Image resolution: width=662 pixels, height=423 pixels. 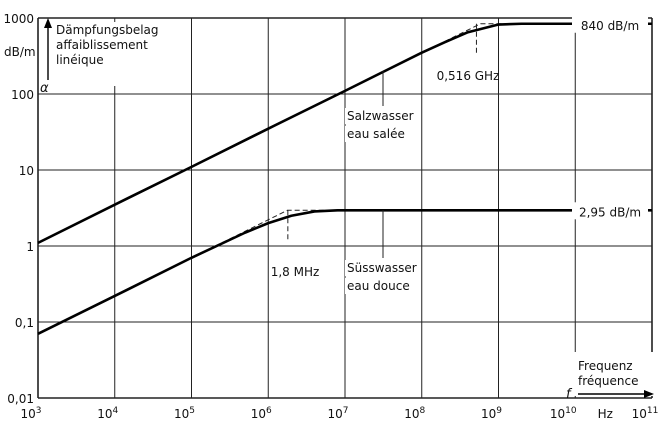 I want to click on x-tick-label: 10¹¹, so click(x=645, y=413).